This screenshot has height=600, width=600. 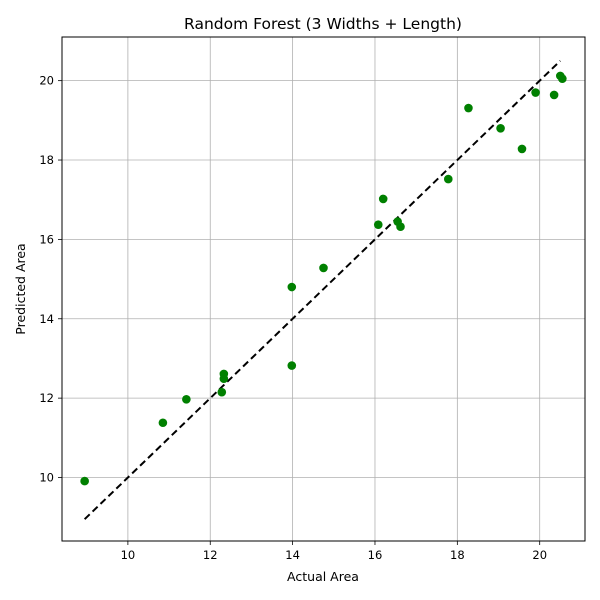 I want to click on chart-title: Random Forest (3 Widths + Length), so click(x=323, y=24).